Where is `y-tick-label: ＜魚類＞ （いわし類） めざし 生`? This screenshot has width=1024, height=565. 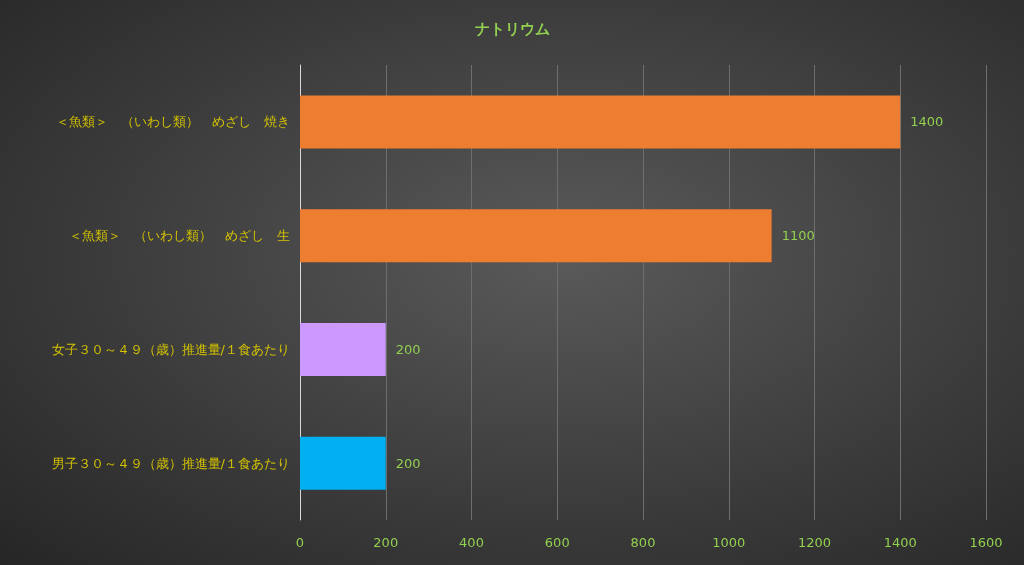
y-tick-label: ＜魚類＞ （いわし類） めざし 生 is located at coordinates (179, 236).